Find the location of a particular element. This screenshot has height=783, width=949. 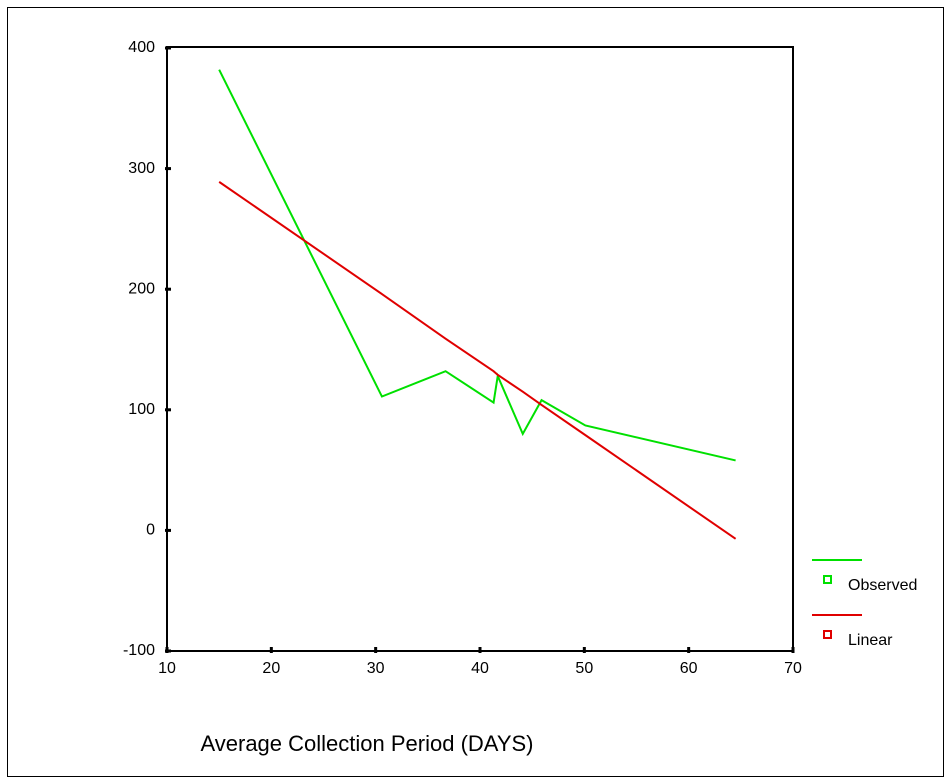

x-tick-label: 40 is located at coordinates (480, 668).